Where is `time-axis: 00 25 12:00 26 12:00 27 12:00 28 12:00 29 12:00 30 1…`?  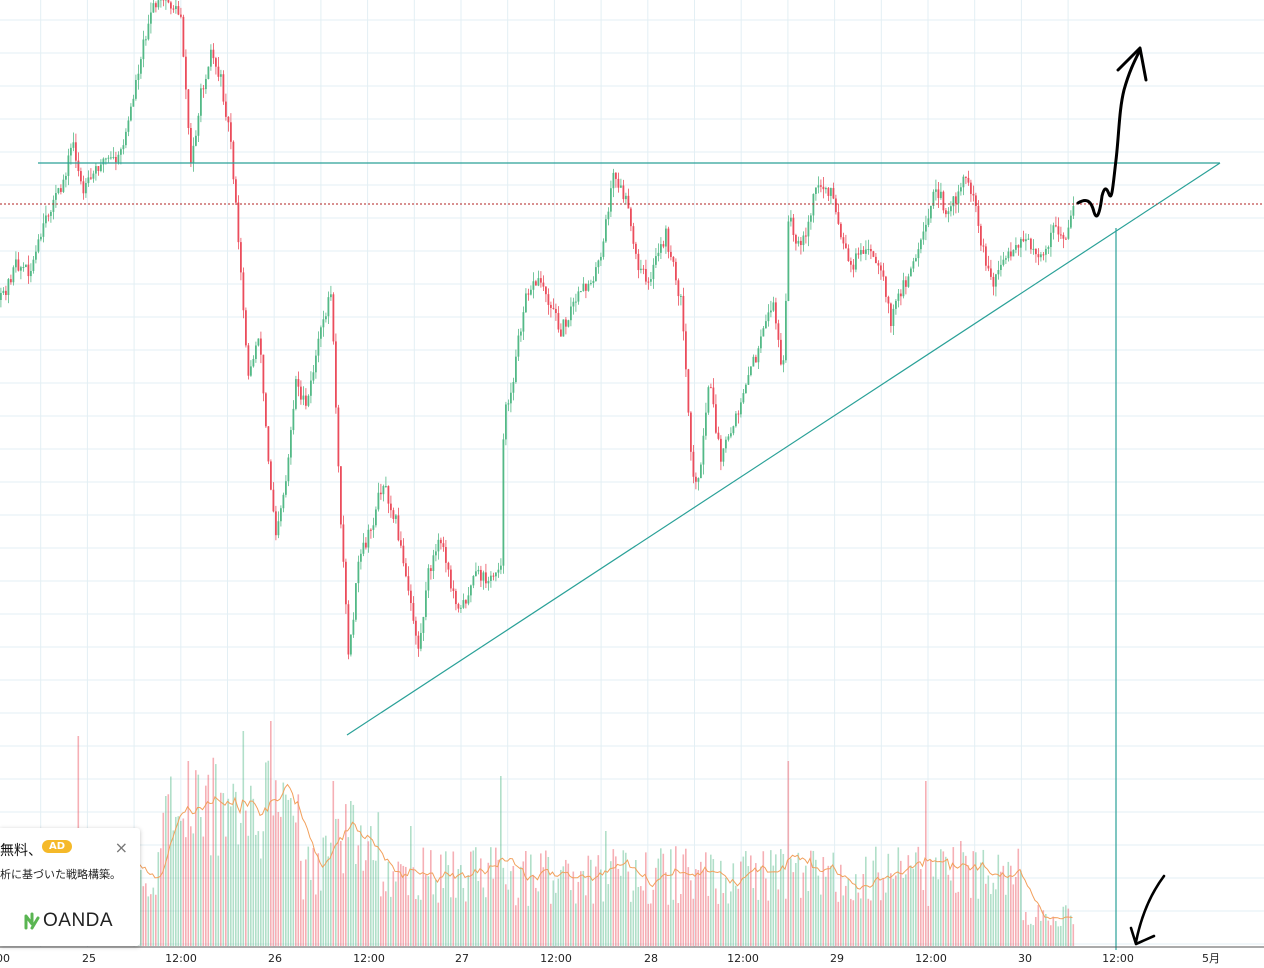 time-axis: 00 25 12:00 26 12:00 27 12:00 28 12:00 29 12:00 30 1… is located at coordinates (610, 958).